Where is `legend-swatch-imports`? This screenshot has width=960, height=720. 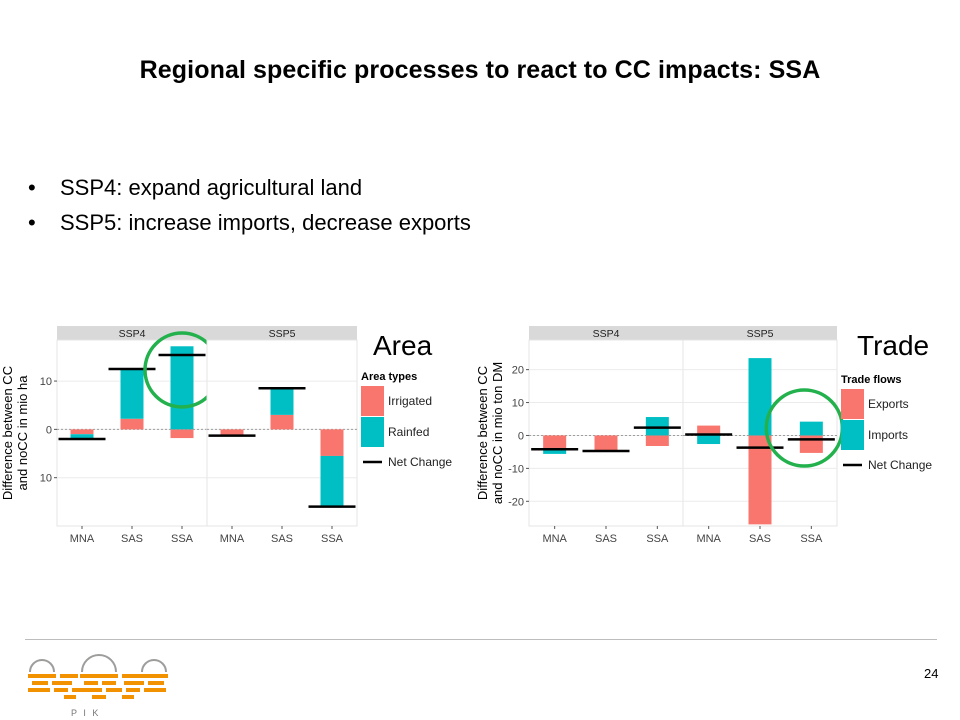 legend-swatch-imports is located at coordinates (852, 435).